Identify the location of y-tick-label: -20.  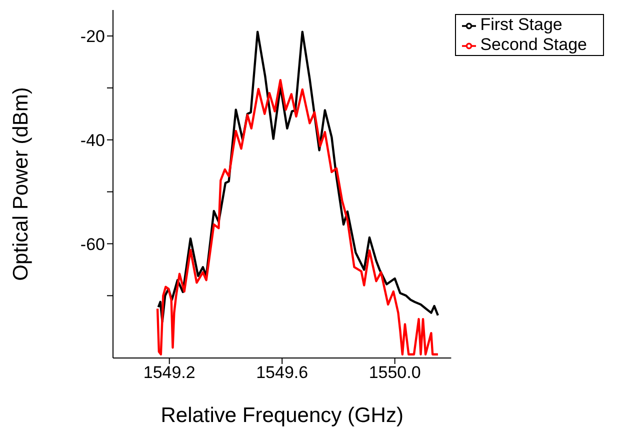
(92, 36).